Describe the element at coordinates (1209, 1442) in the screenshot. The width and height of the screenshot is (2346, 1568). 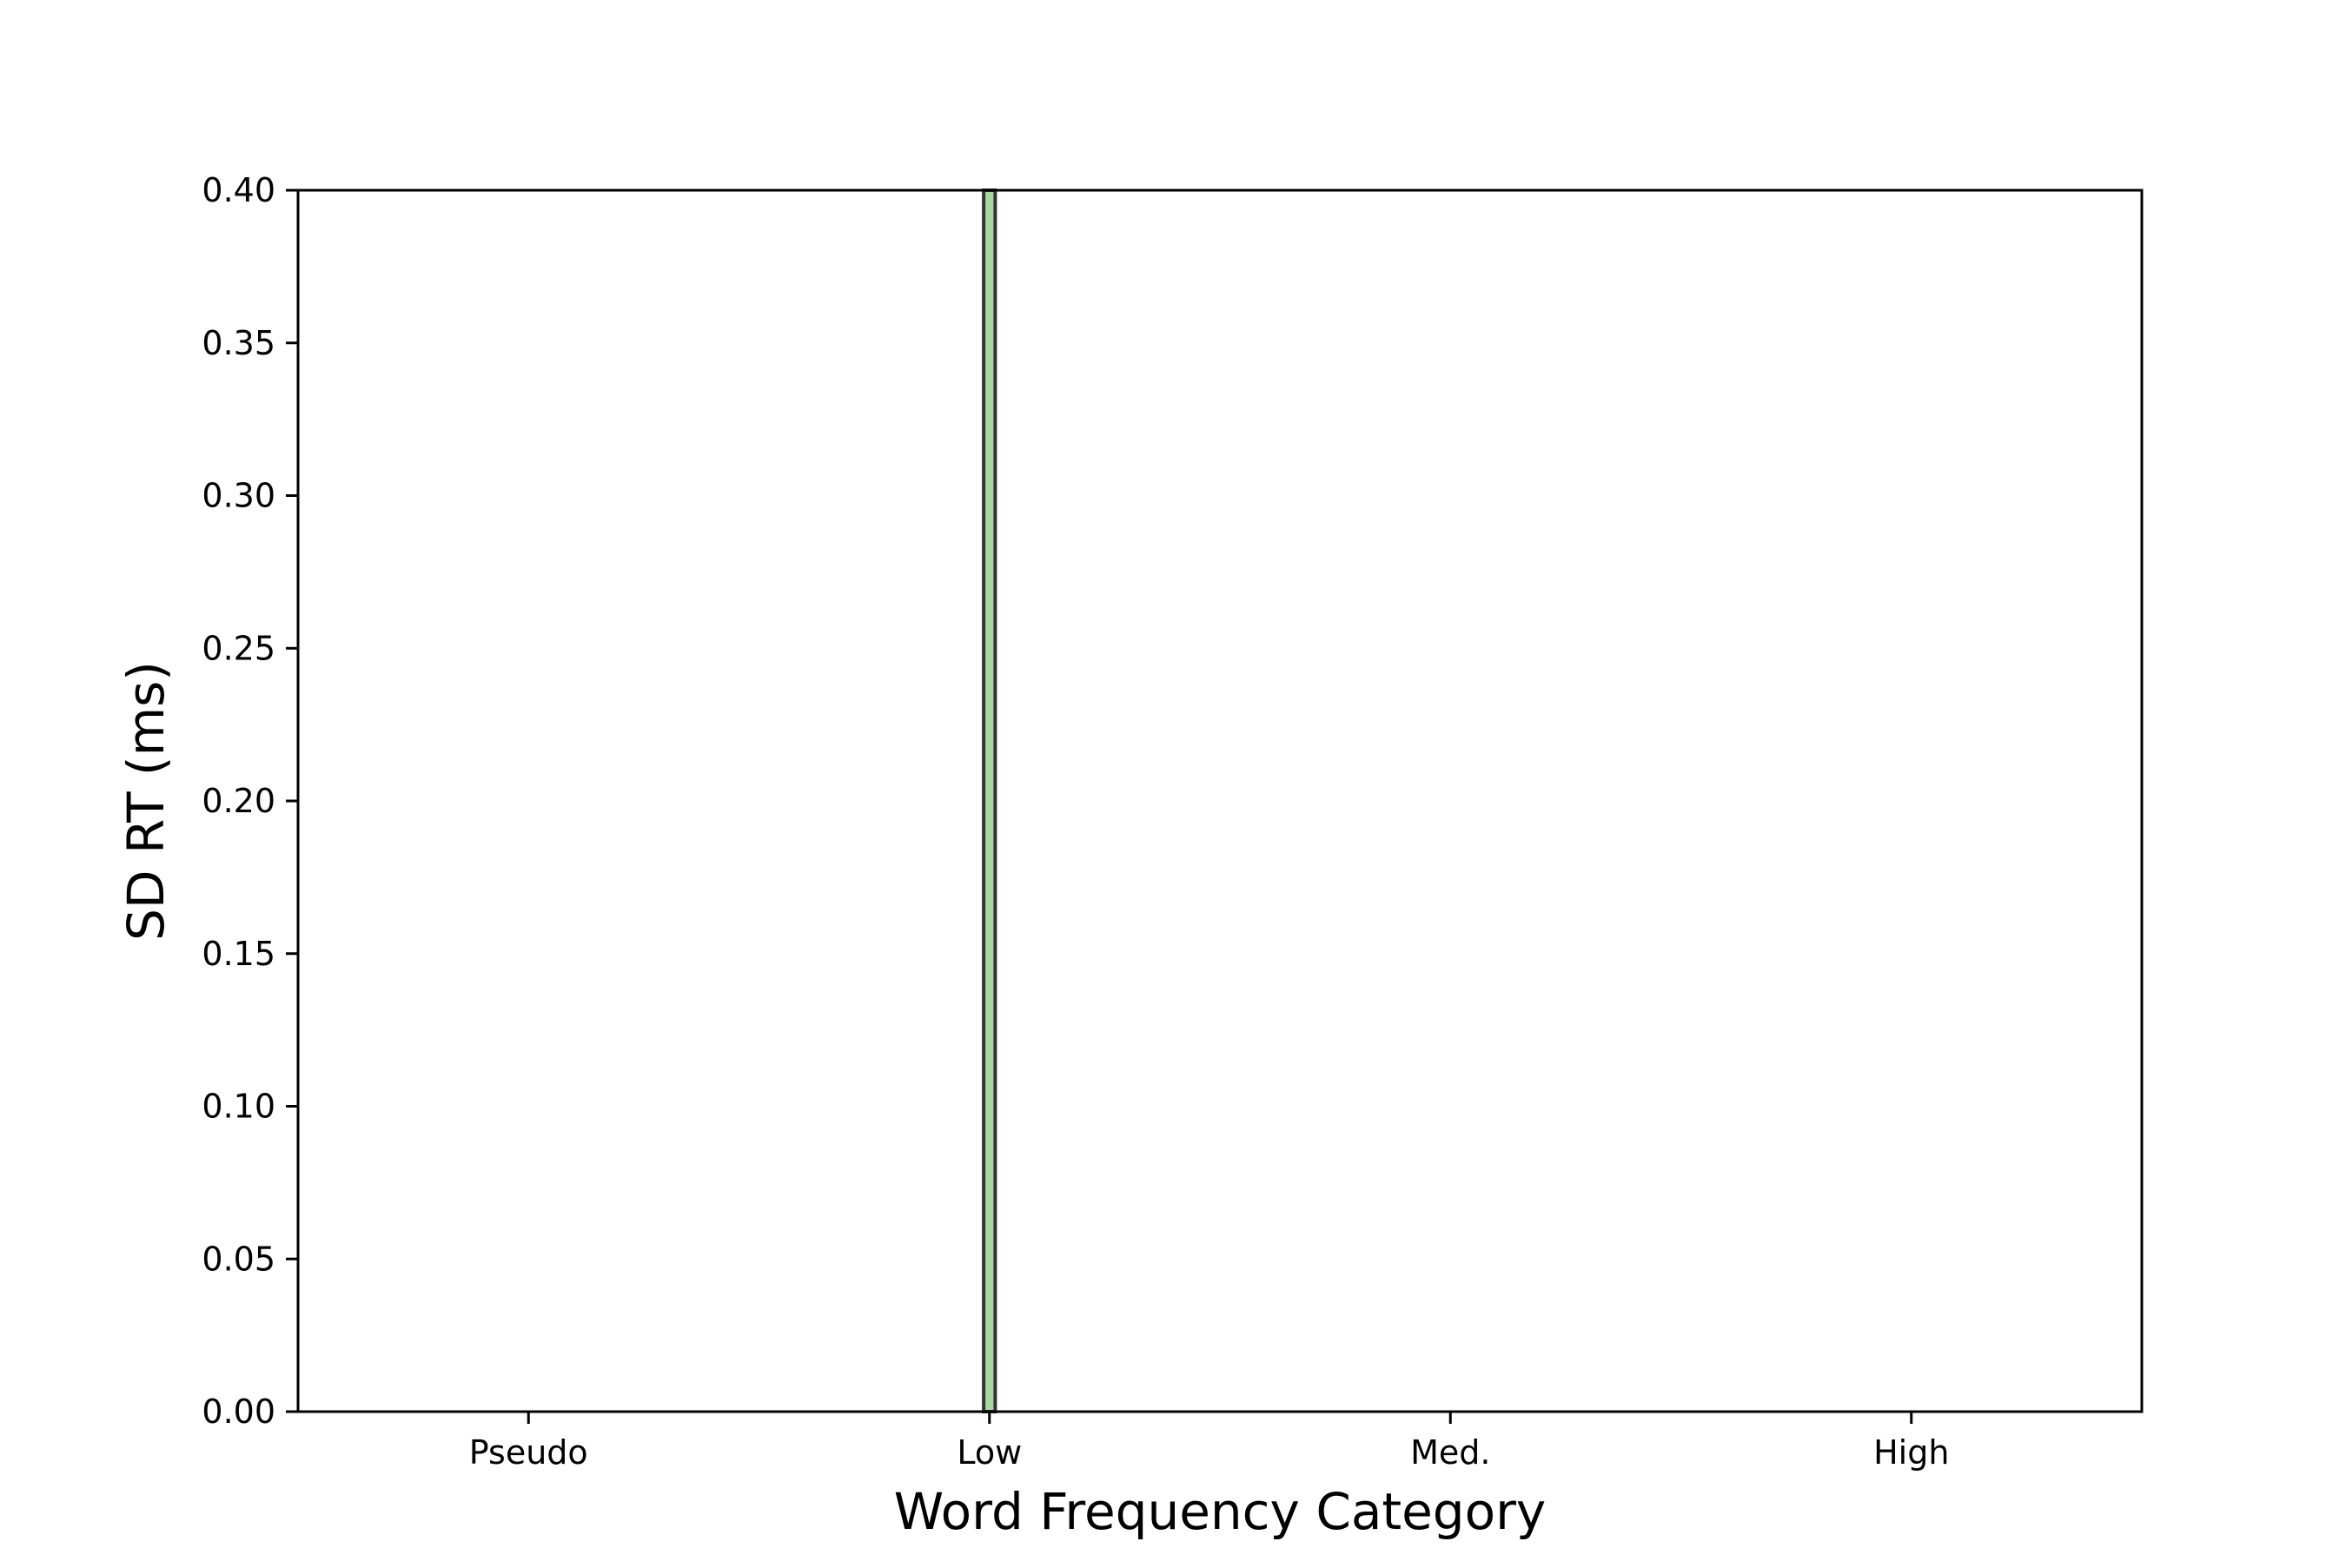
I see `x-axis-ticks: Pseudo Low Med. High` at that location.